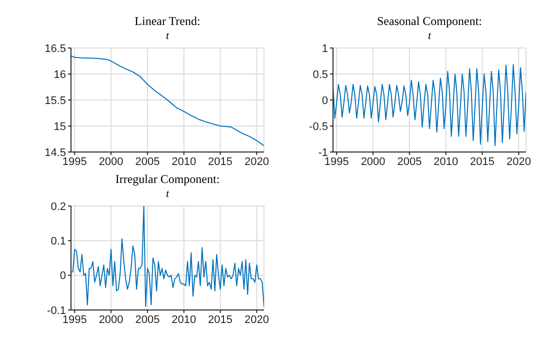 Image resolution: width=560 pixels, height=337 pixels. What do you see at coordinates (318, 126) in the screenshot?
I see `y-tick-label: -0.5` at bounding box center [318, 126].